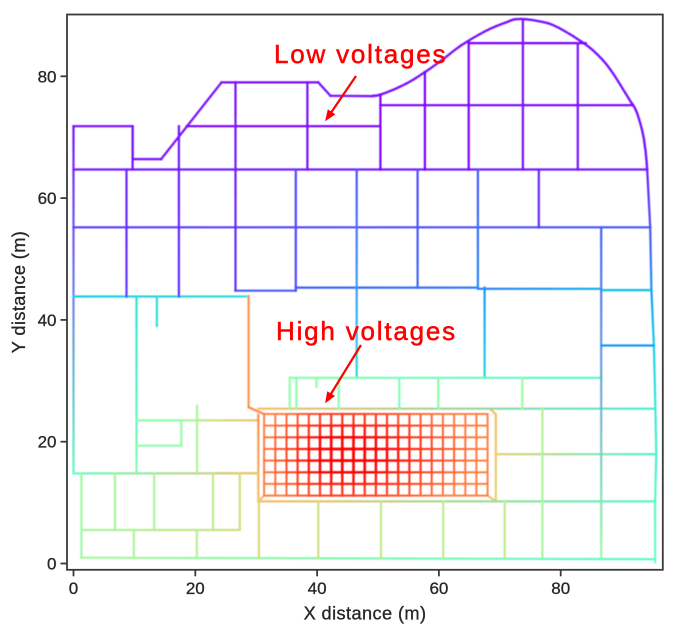 This screenshot has height=638, width=680. Describe the element at coordinates (365, 614) in the screenshot. I see `svg-text: X distance (m)` at that location.